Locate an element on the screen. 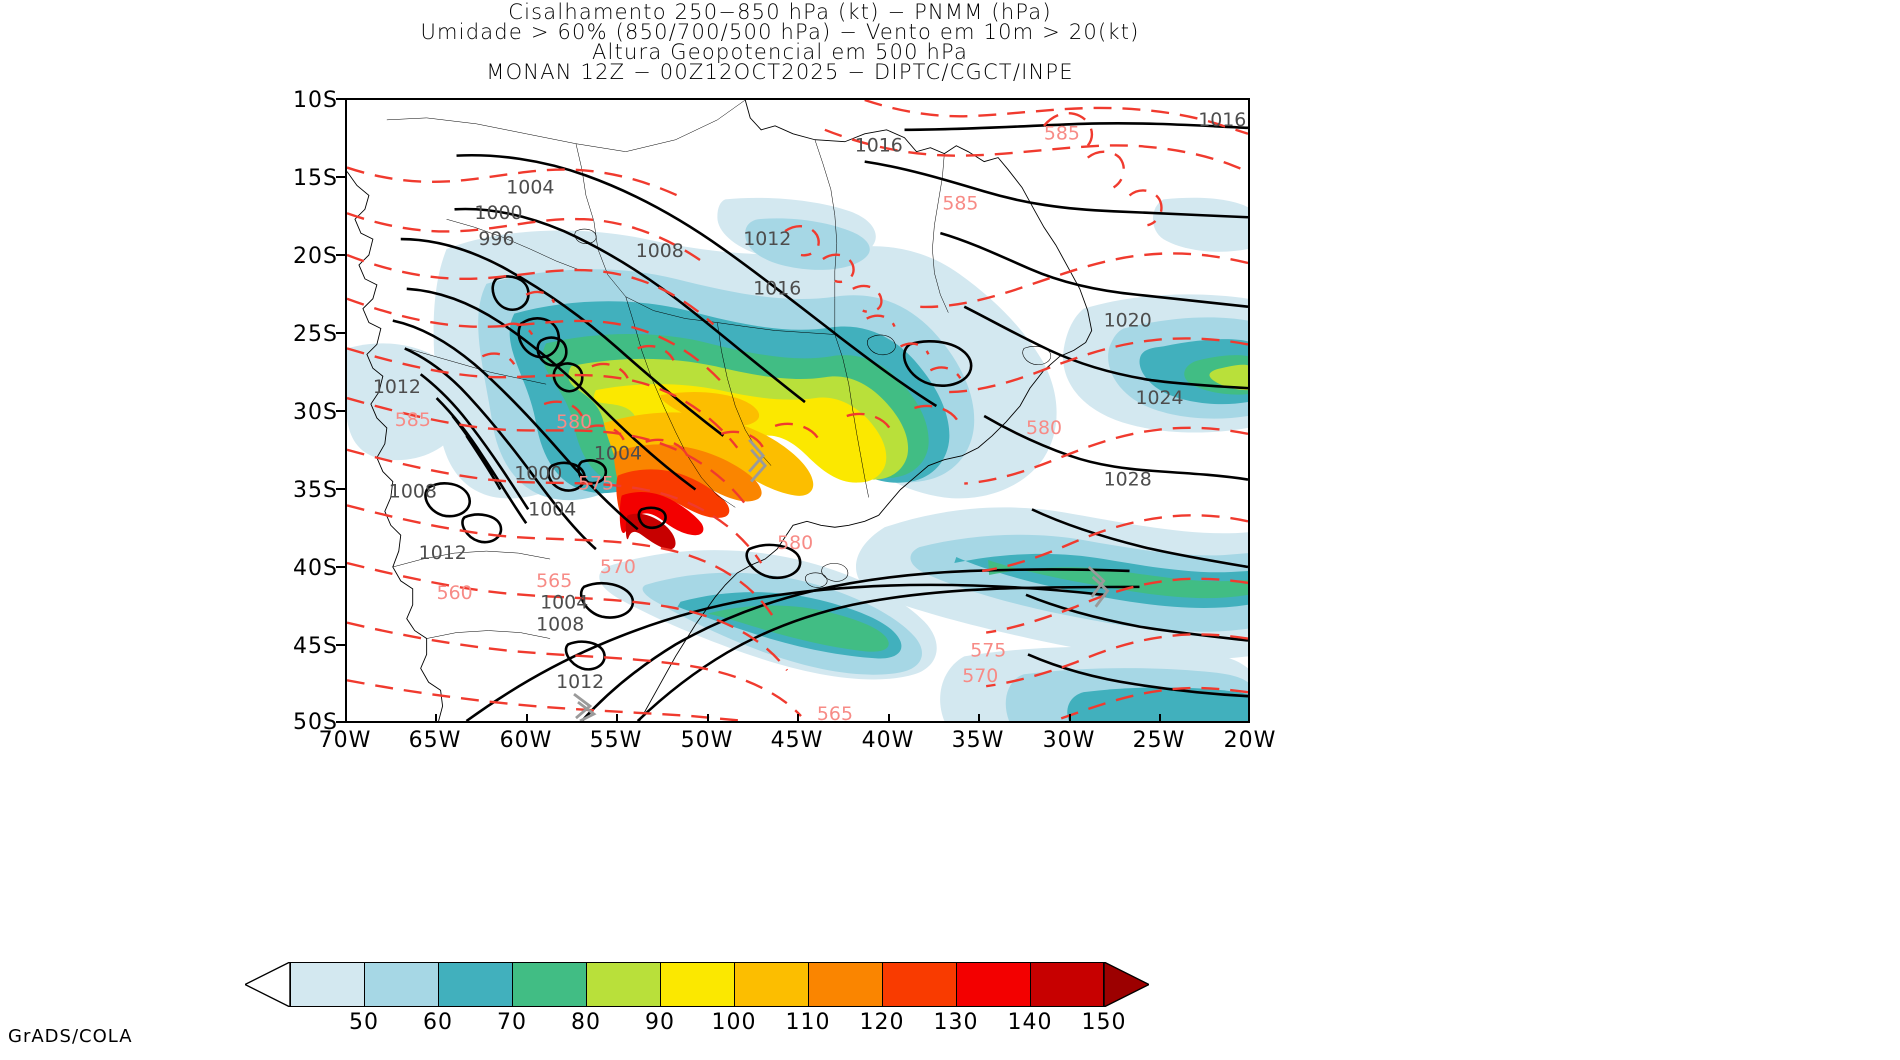  lon-tick-20W: 20W is located at coordinates (1250, 740).